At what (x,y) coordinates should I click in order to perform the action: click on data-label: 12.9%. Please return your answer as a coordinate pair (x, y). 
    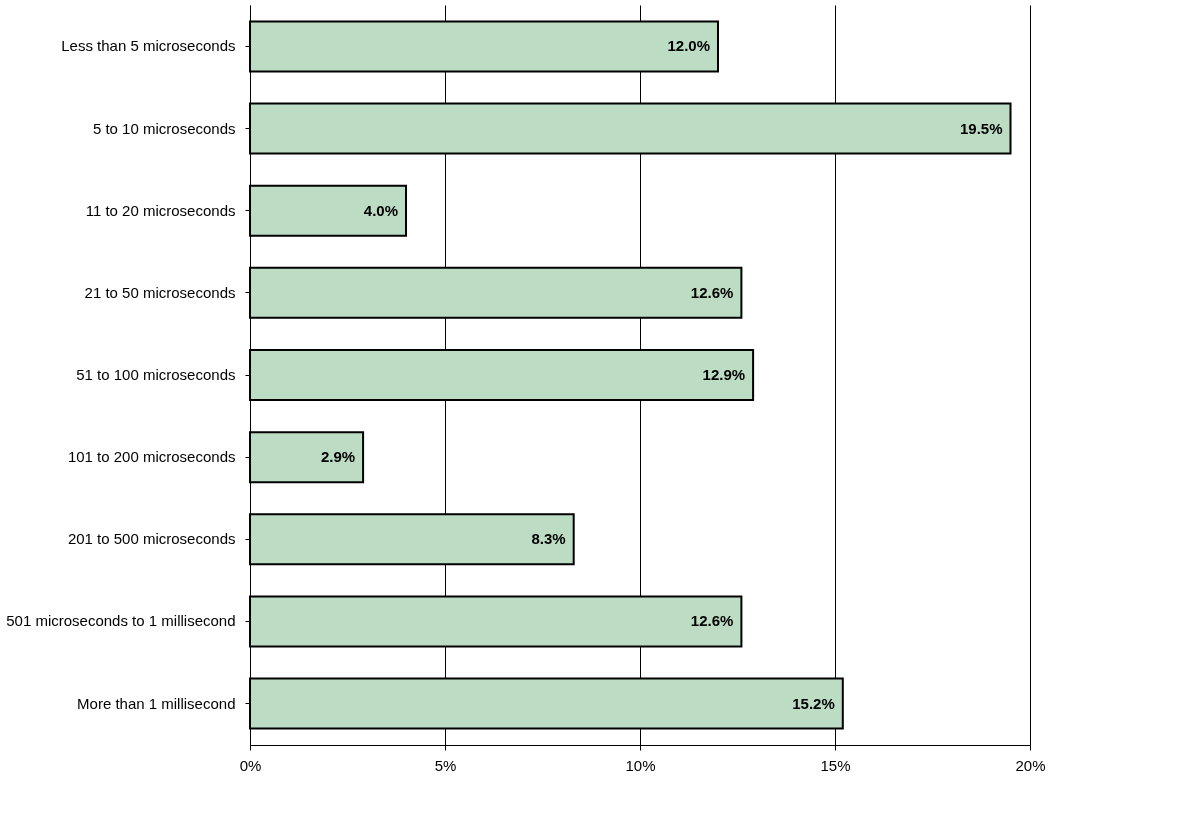
    Looking at the image, I should click on (724, 374).